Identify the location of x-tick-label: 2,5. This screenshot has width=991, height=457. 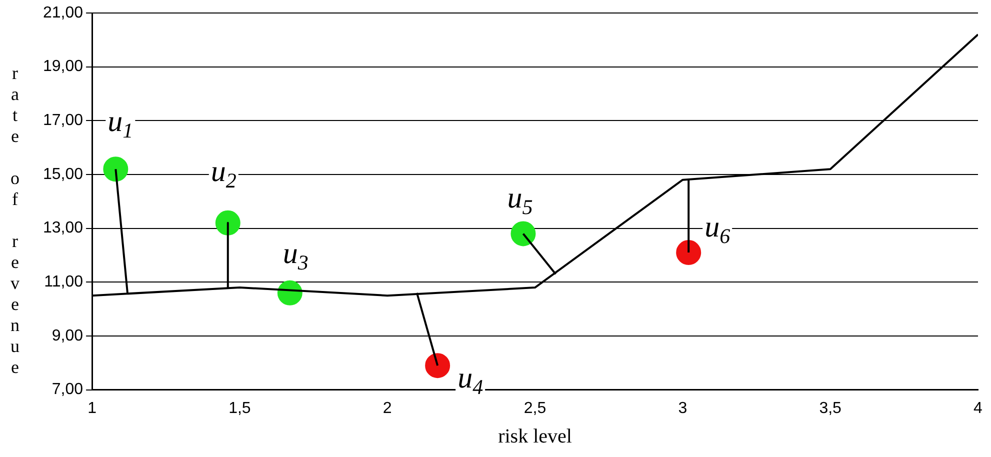
(535, 408).